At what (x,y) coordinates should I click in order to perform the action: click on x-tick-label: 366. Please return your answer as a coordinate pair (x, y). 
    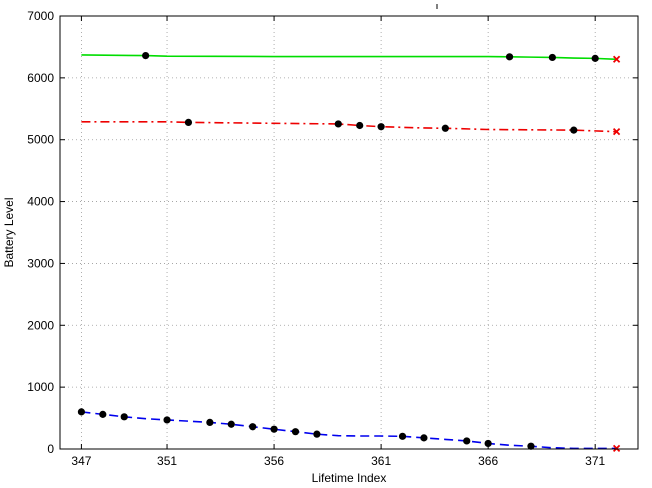
    Looking at the image, I should click on (488, 461).